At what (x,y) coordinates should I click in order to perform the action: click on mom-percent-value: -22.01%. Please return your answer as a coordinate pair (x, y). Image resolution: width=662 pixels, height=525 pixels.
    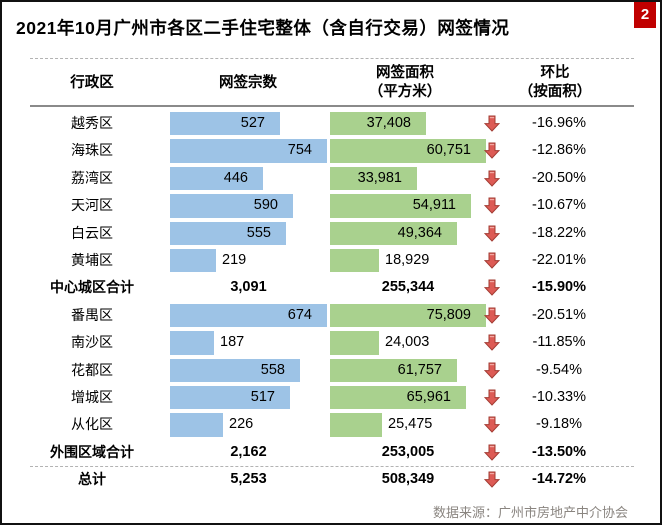
    Looking at the image, I should click on (558, 259).